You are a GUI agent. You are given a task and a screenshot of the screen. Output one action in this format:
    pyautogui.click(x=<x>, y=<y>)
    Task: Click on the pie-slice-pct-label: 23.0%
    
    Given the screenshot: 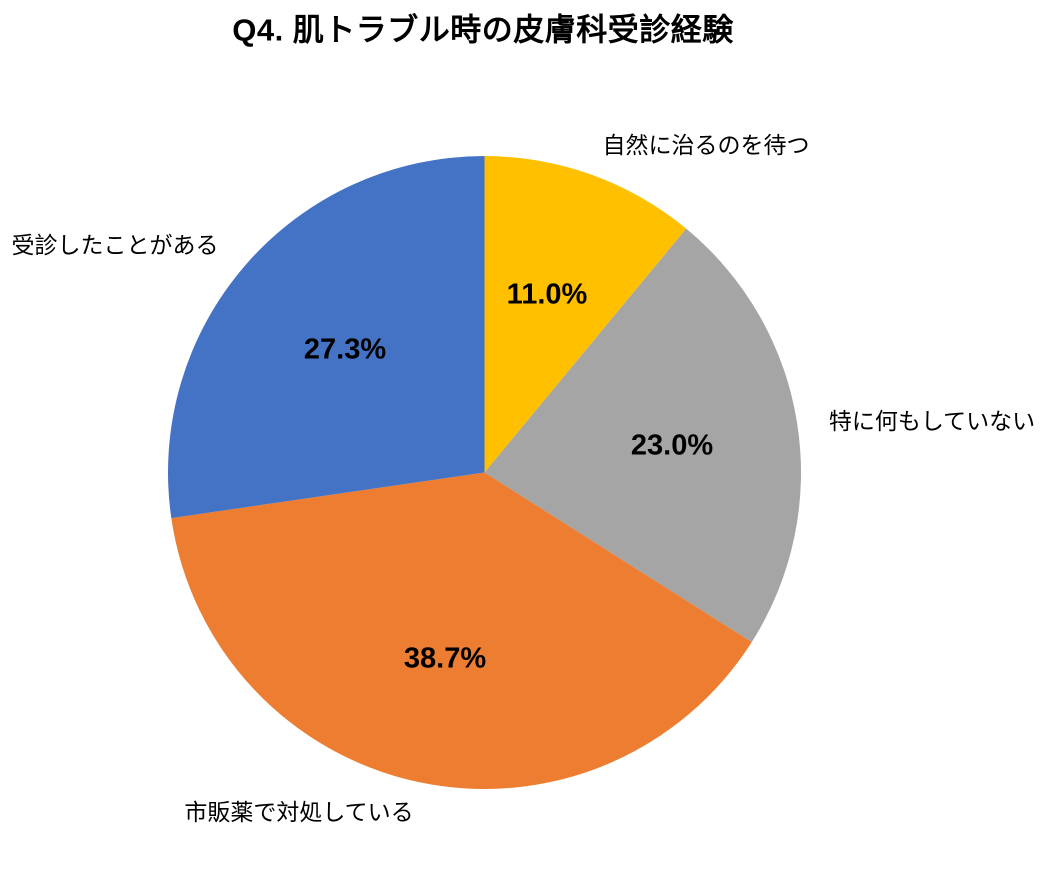 What is the action you would take?
    pyautogui.click(x=672, y=445)
    